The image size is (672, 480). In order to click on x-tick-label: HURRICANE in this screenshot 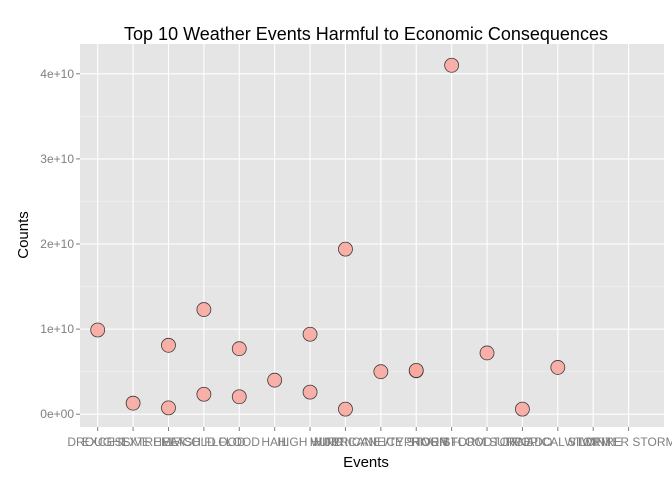, I will do `click(345, 442)`.